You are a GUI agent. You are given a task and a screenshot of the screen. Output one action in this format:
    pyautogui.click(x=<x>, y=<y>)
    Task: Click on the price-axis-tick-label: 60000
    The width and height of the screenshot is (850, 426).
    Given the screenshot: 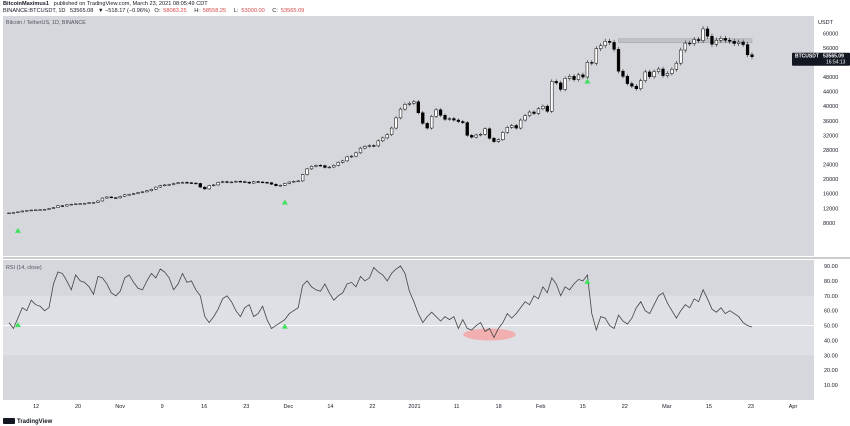 What is the action you would take?
    pyautogui.click(x=830, y=34)
    